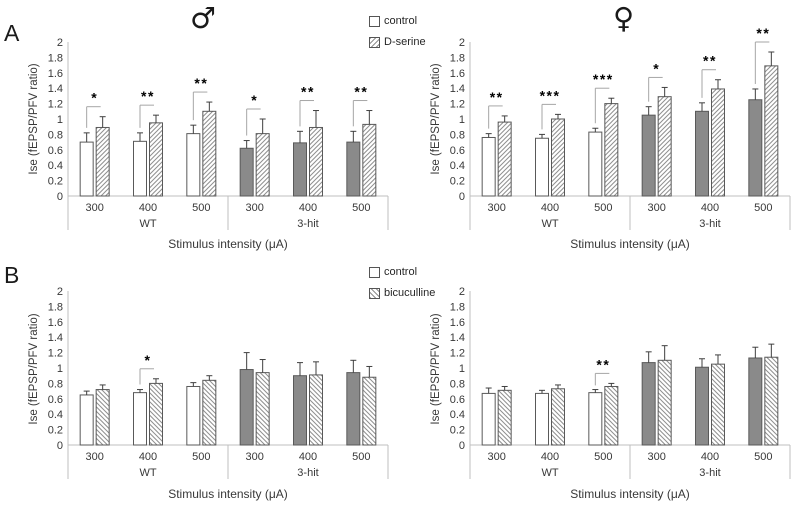 The width and height of the screenshot is (793, 509). I want to click on y-tick-label: 0.2, so click(55, 431).